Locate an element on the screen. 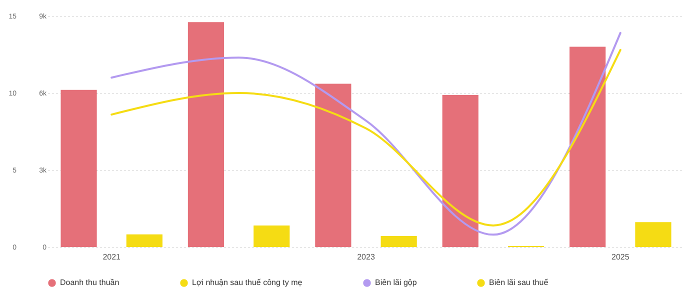  legend-label: Biên lãi sau thuế is located at coordinates (519, 282).